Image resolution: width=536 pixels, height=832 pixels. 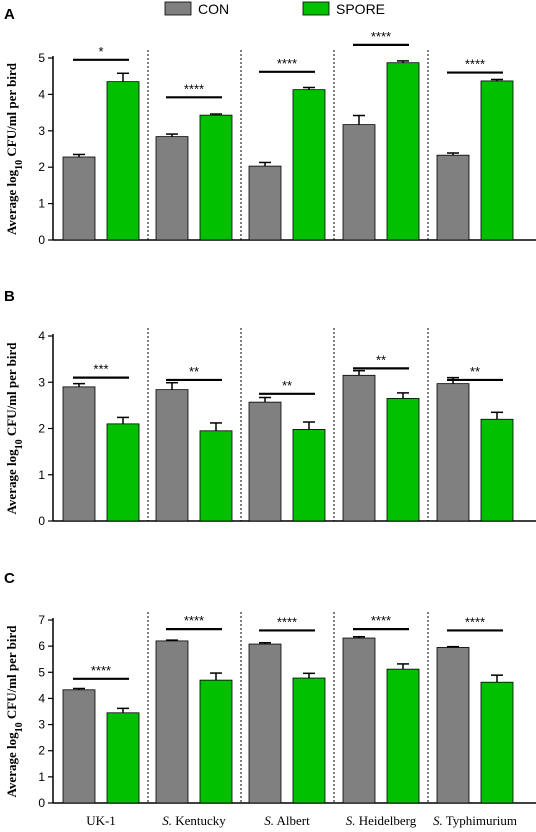 What do you see at coordinates (100, 51) in the screenshot?
I see `significance-label: *` at bounding box center [100, 51].